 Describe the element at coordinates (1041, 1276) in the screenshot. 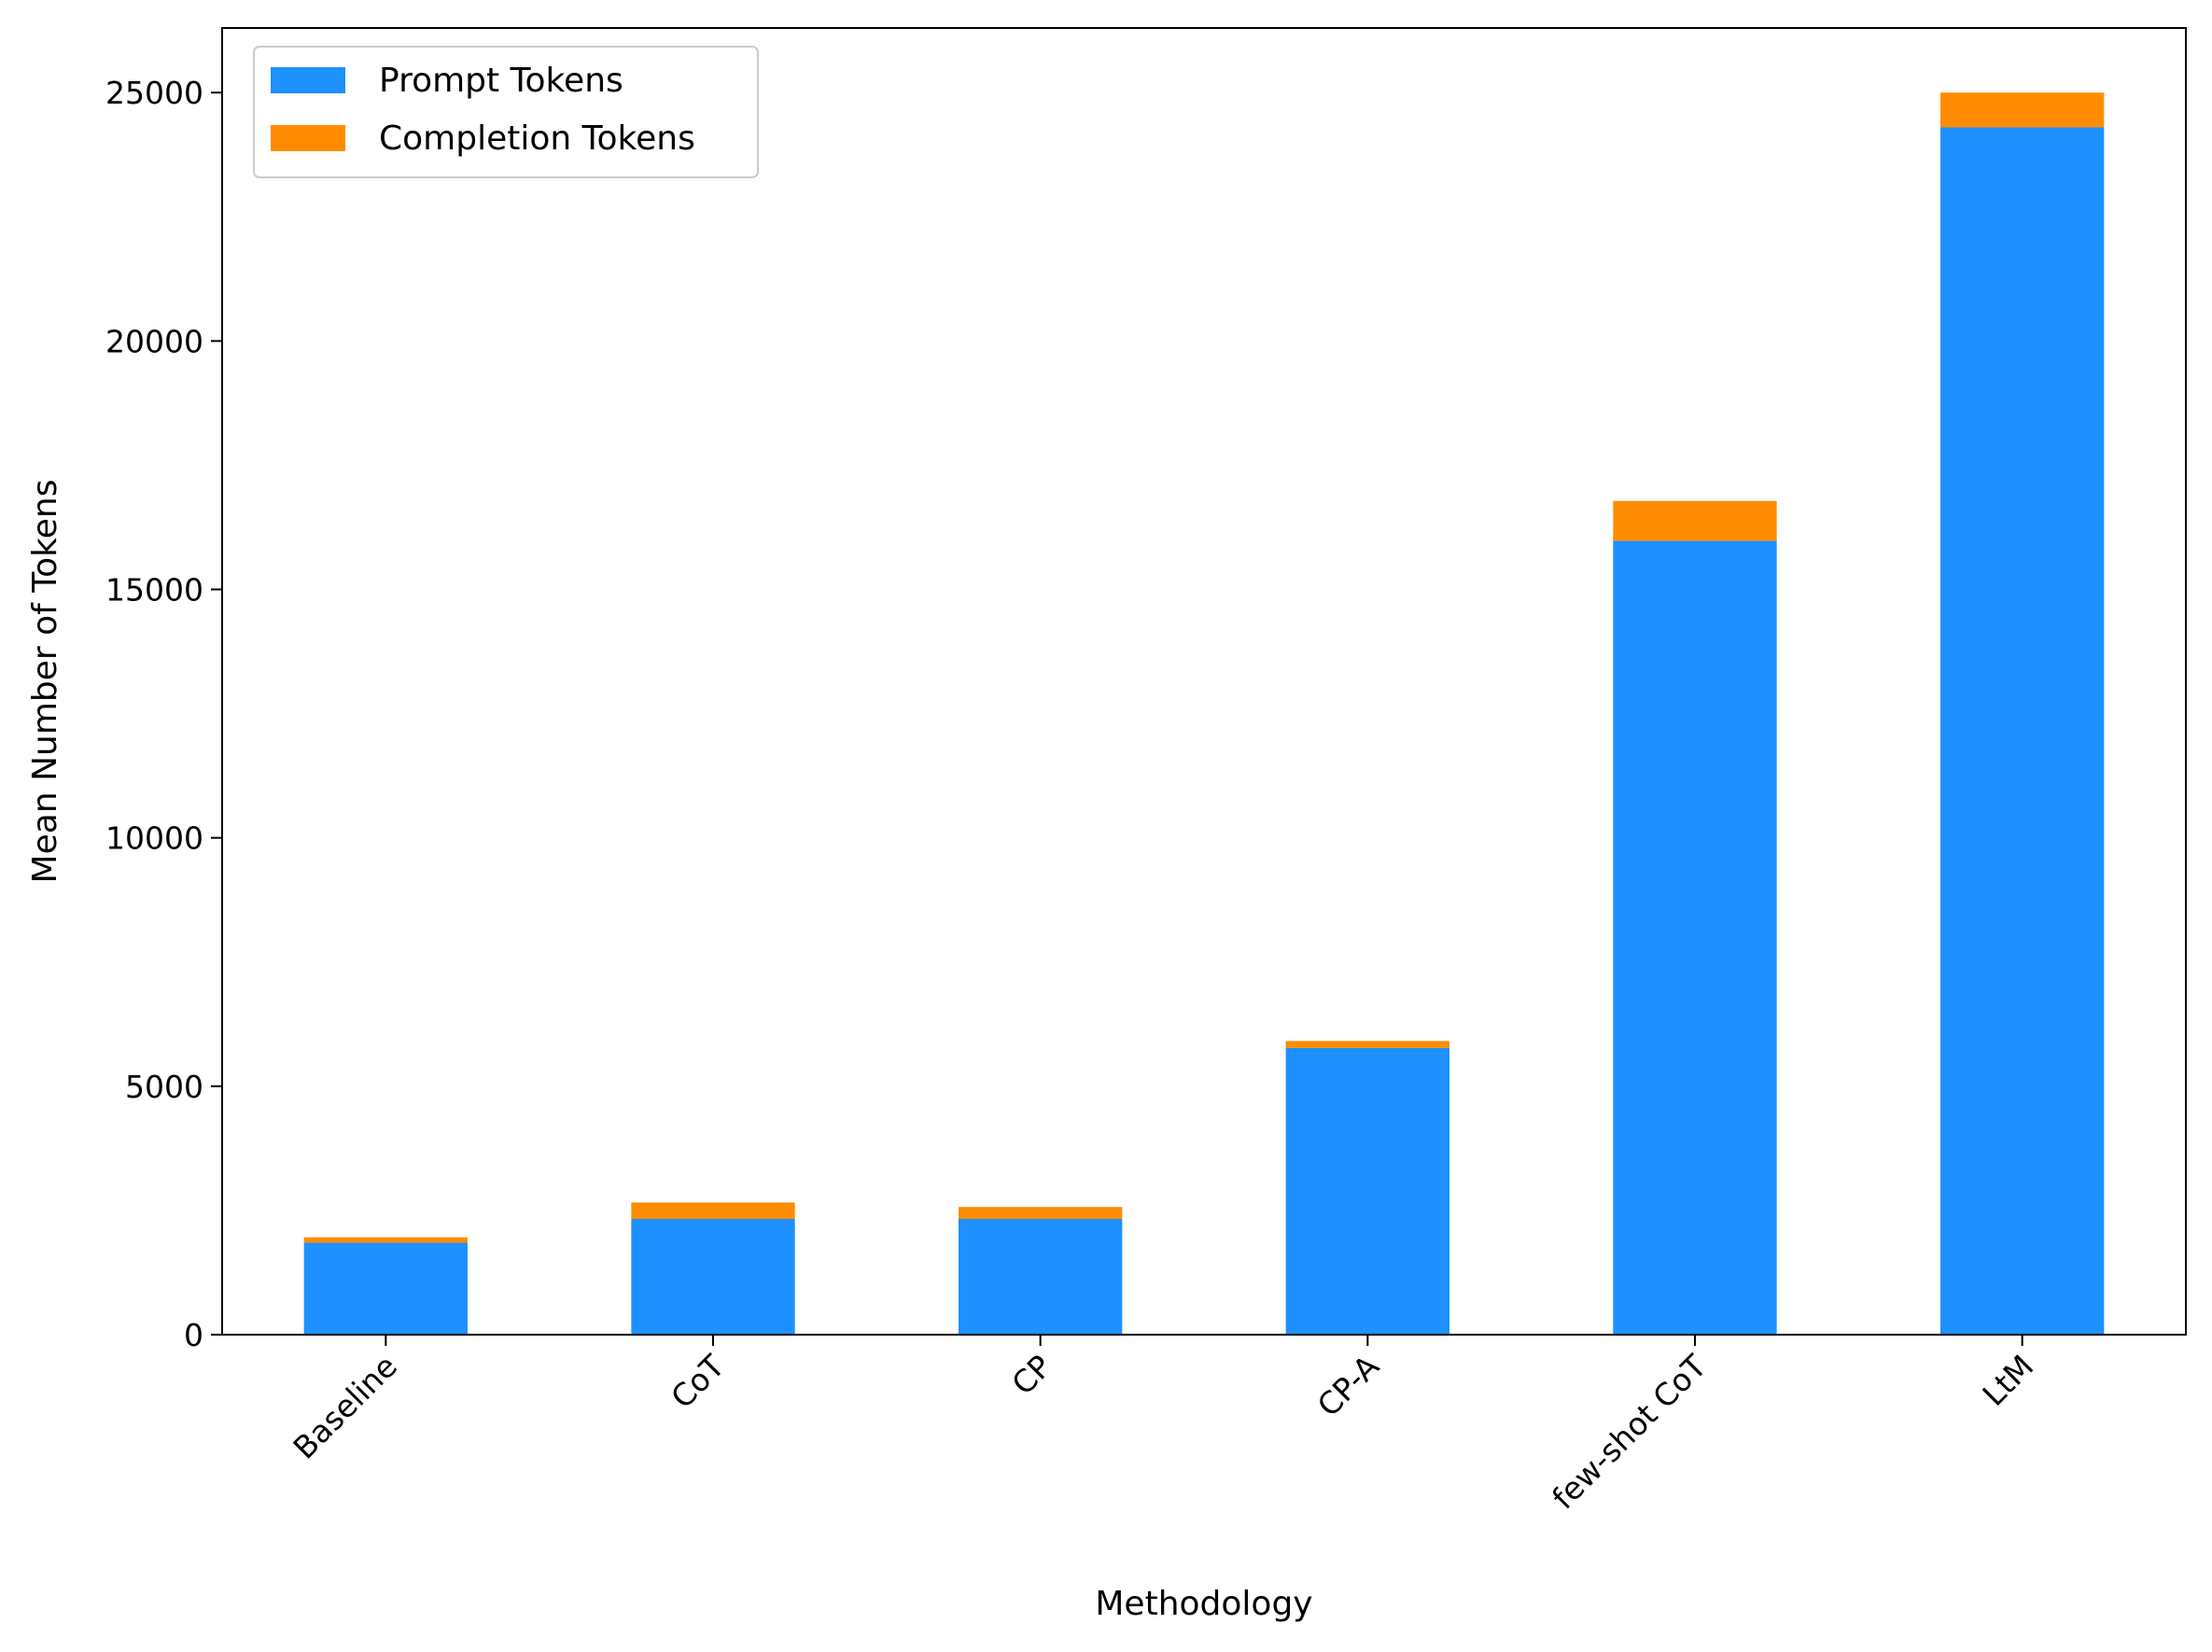

I see `bar-prompt-cp` at that location.